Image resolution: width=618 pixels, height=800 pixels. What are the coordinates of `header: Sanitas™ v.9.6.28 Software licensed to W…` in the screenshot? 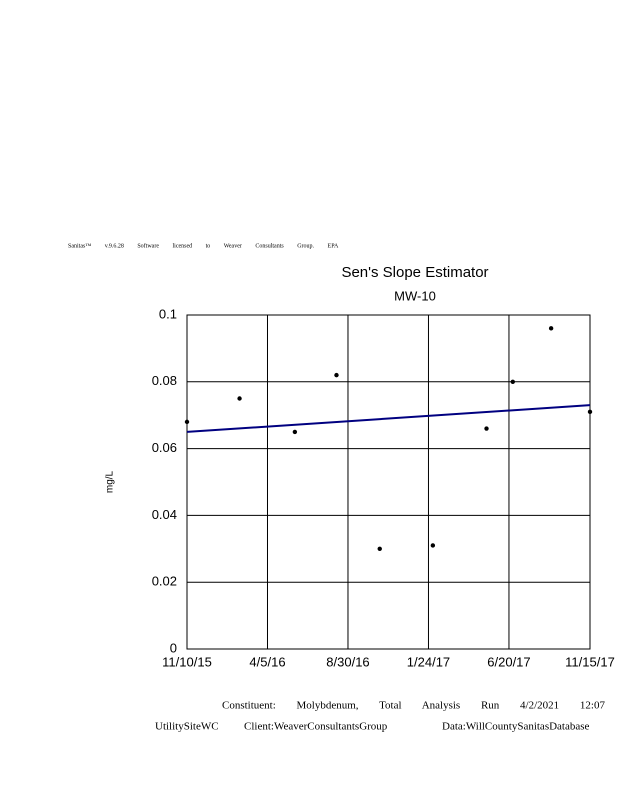 It's located at (203, 245).